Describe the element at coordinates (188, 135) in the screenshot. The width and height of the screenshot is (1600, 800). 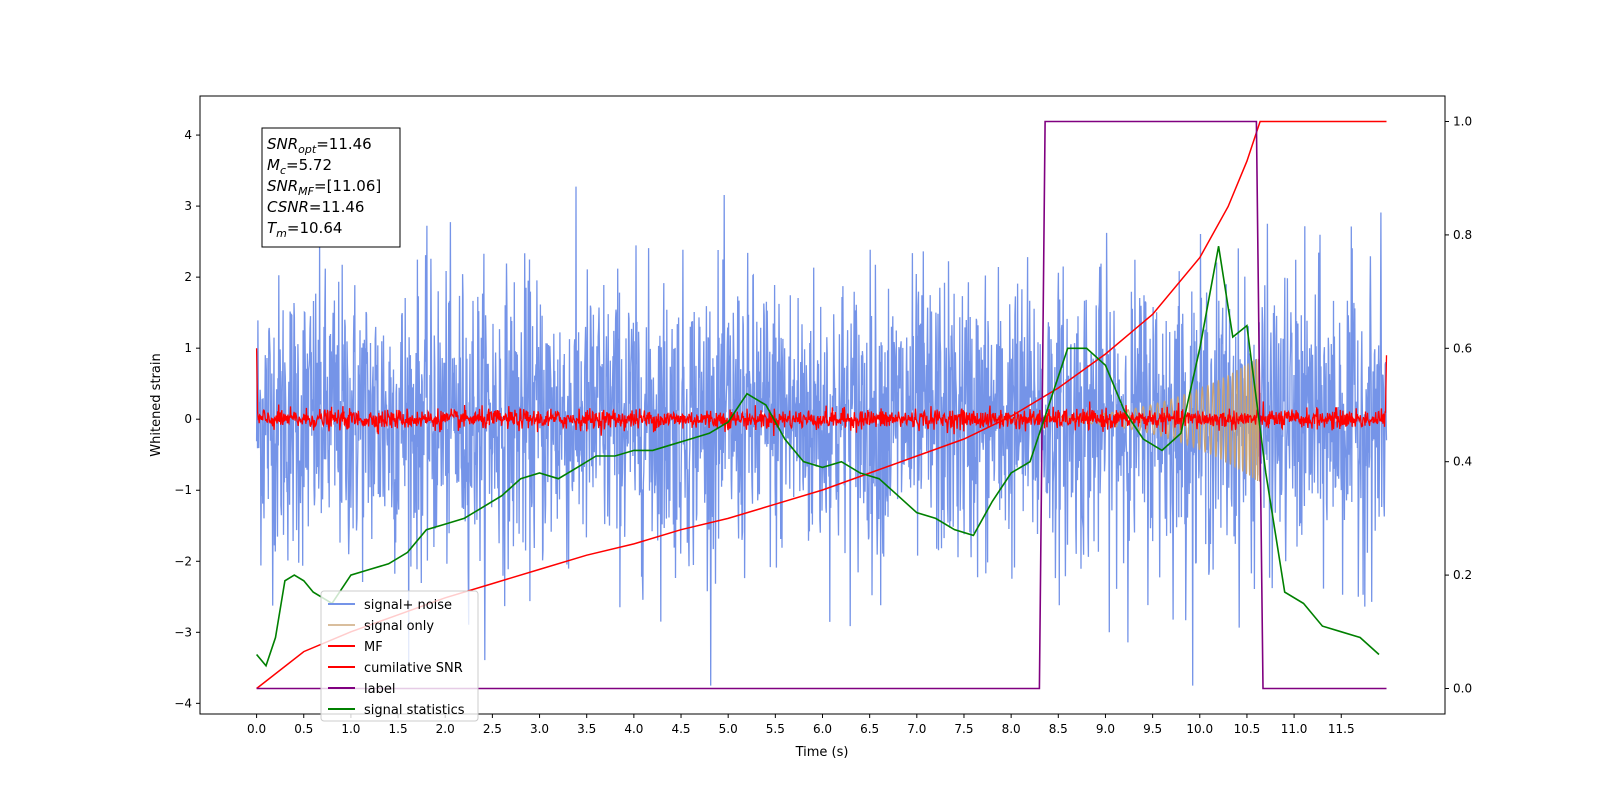
I see `y-tick-label: 4` at that location.